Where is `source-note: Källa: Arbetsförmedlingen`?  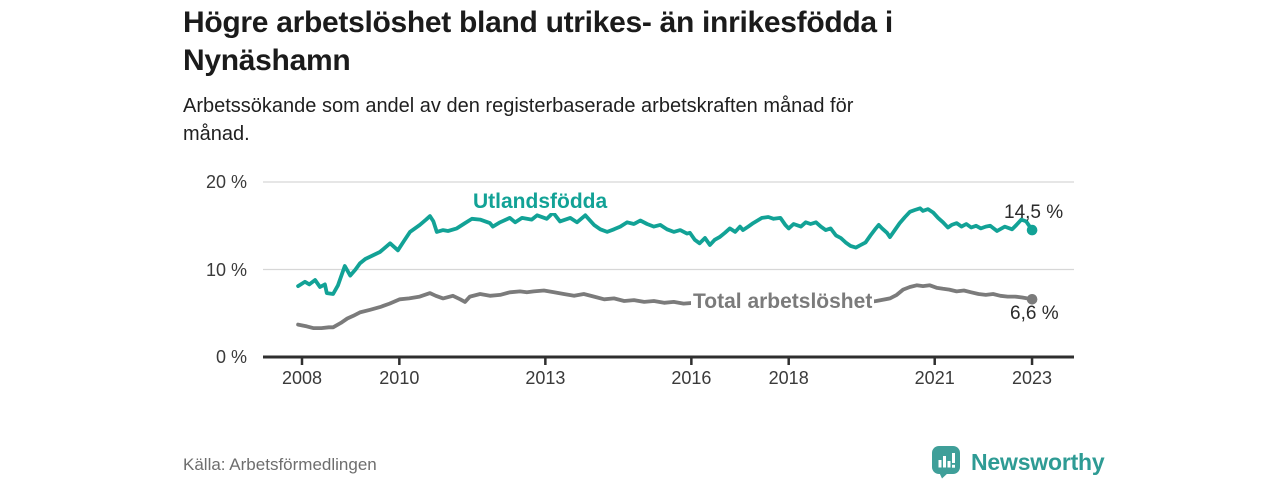 source-note: Källa: Arbetsförmedlingen is located at coordinates (280, 464).